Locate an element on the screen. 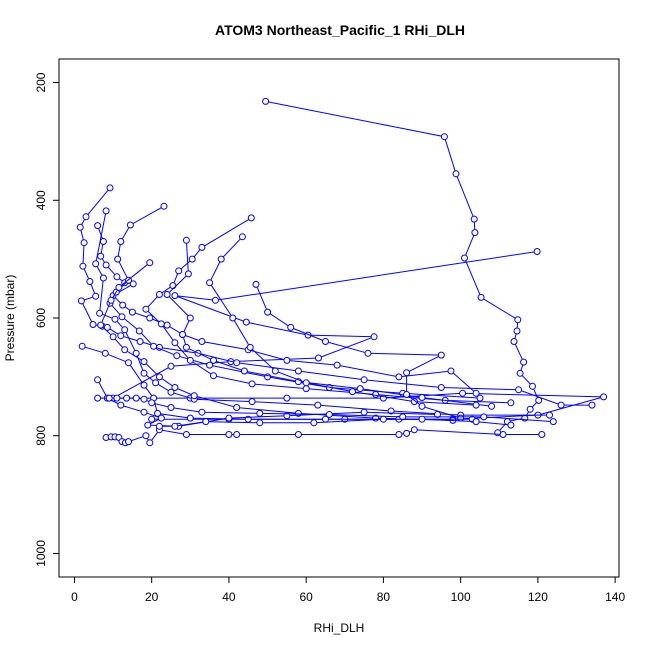 This screenshot has width=650, height=650. y-tick-label: 1000 is located at coordinates (41, 553).